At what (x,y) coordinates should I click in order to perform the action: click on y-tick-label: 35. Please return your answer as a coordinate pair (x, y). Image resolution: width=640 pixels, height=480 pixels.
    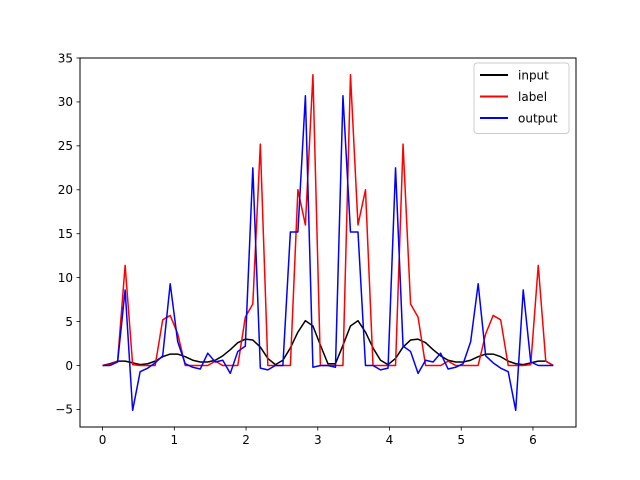
    Looking at the image, I should click on (65, 58).